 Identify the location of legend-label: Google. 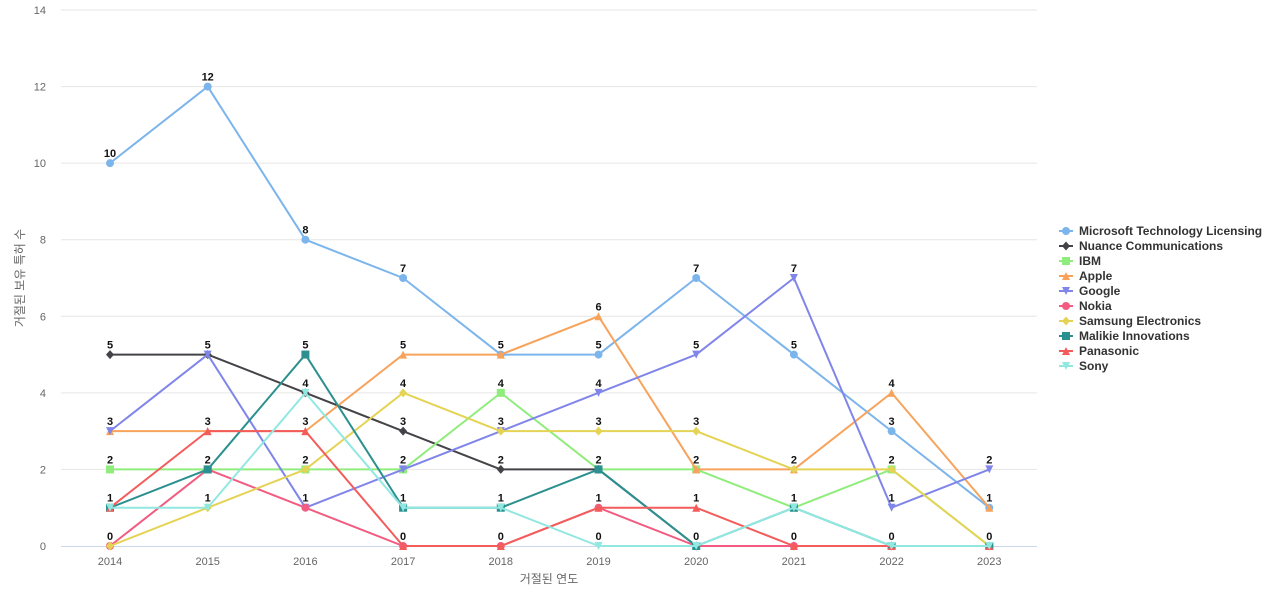
(1100, 291).